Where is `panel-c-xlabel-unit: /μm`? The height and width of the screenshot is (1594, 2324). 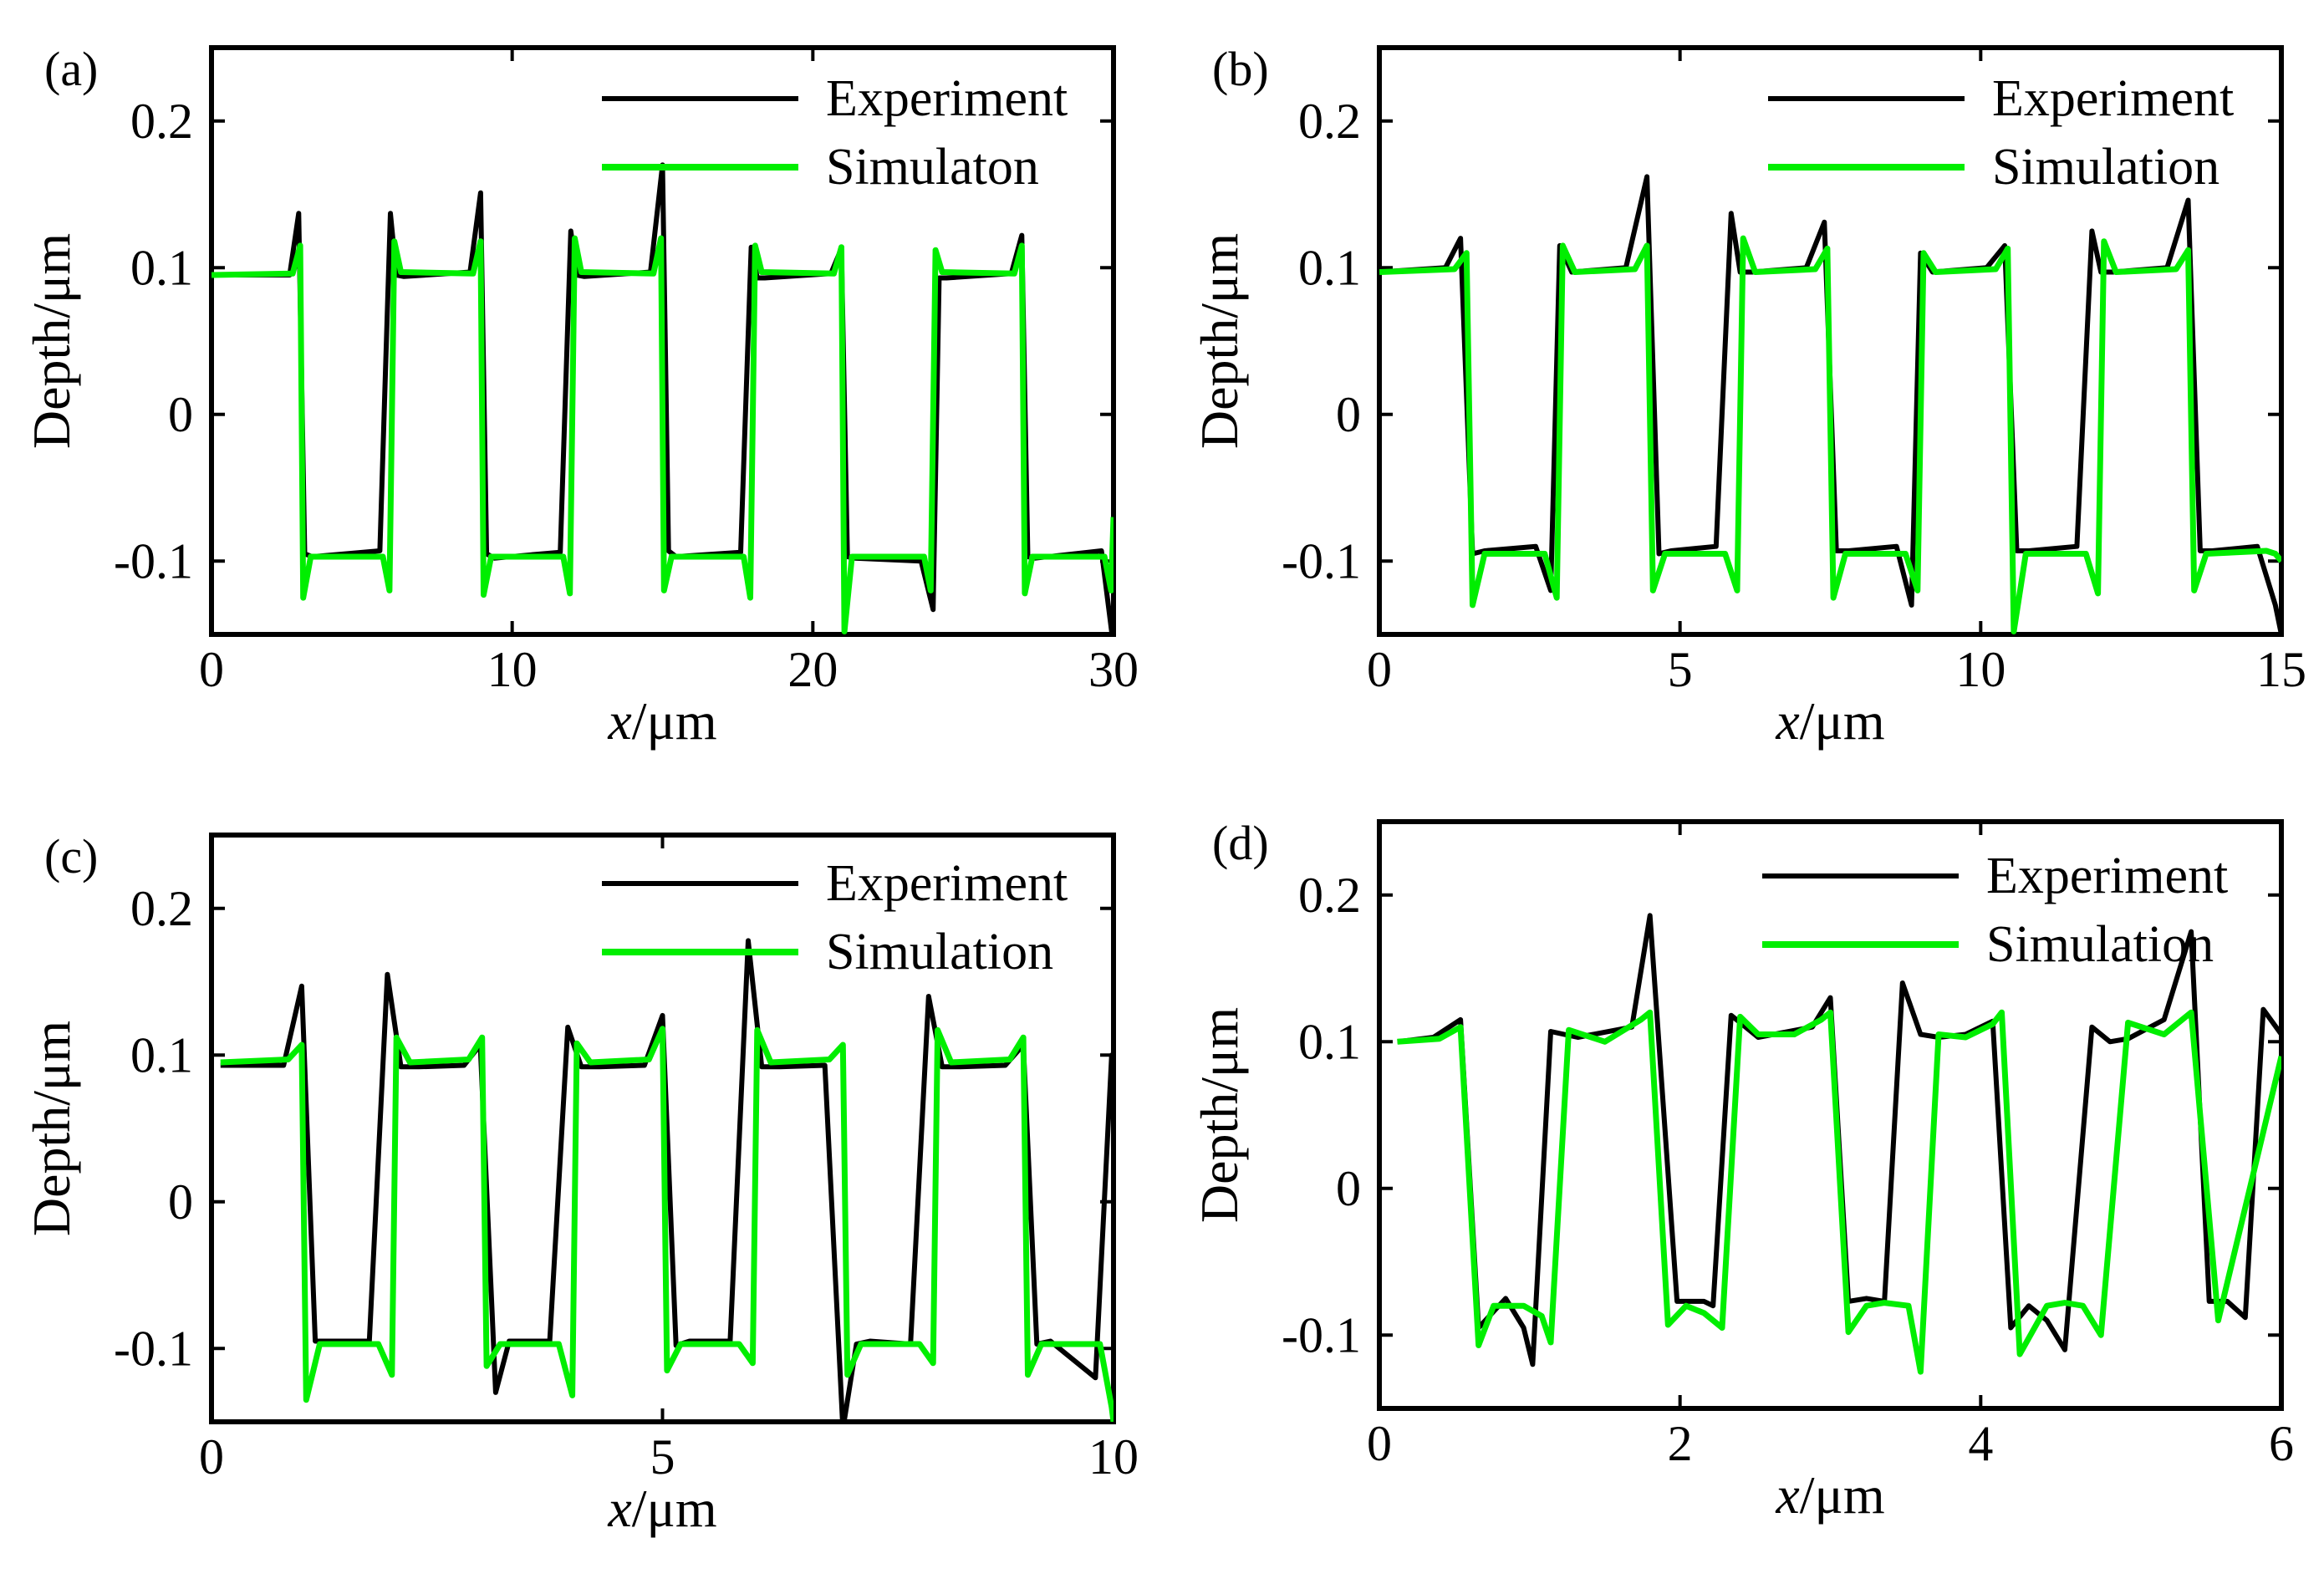
panel-c-xlabel-unit: /μm is located at coordinates (674, 1509).